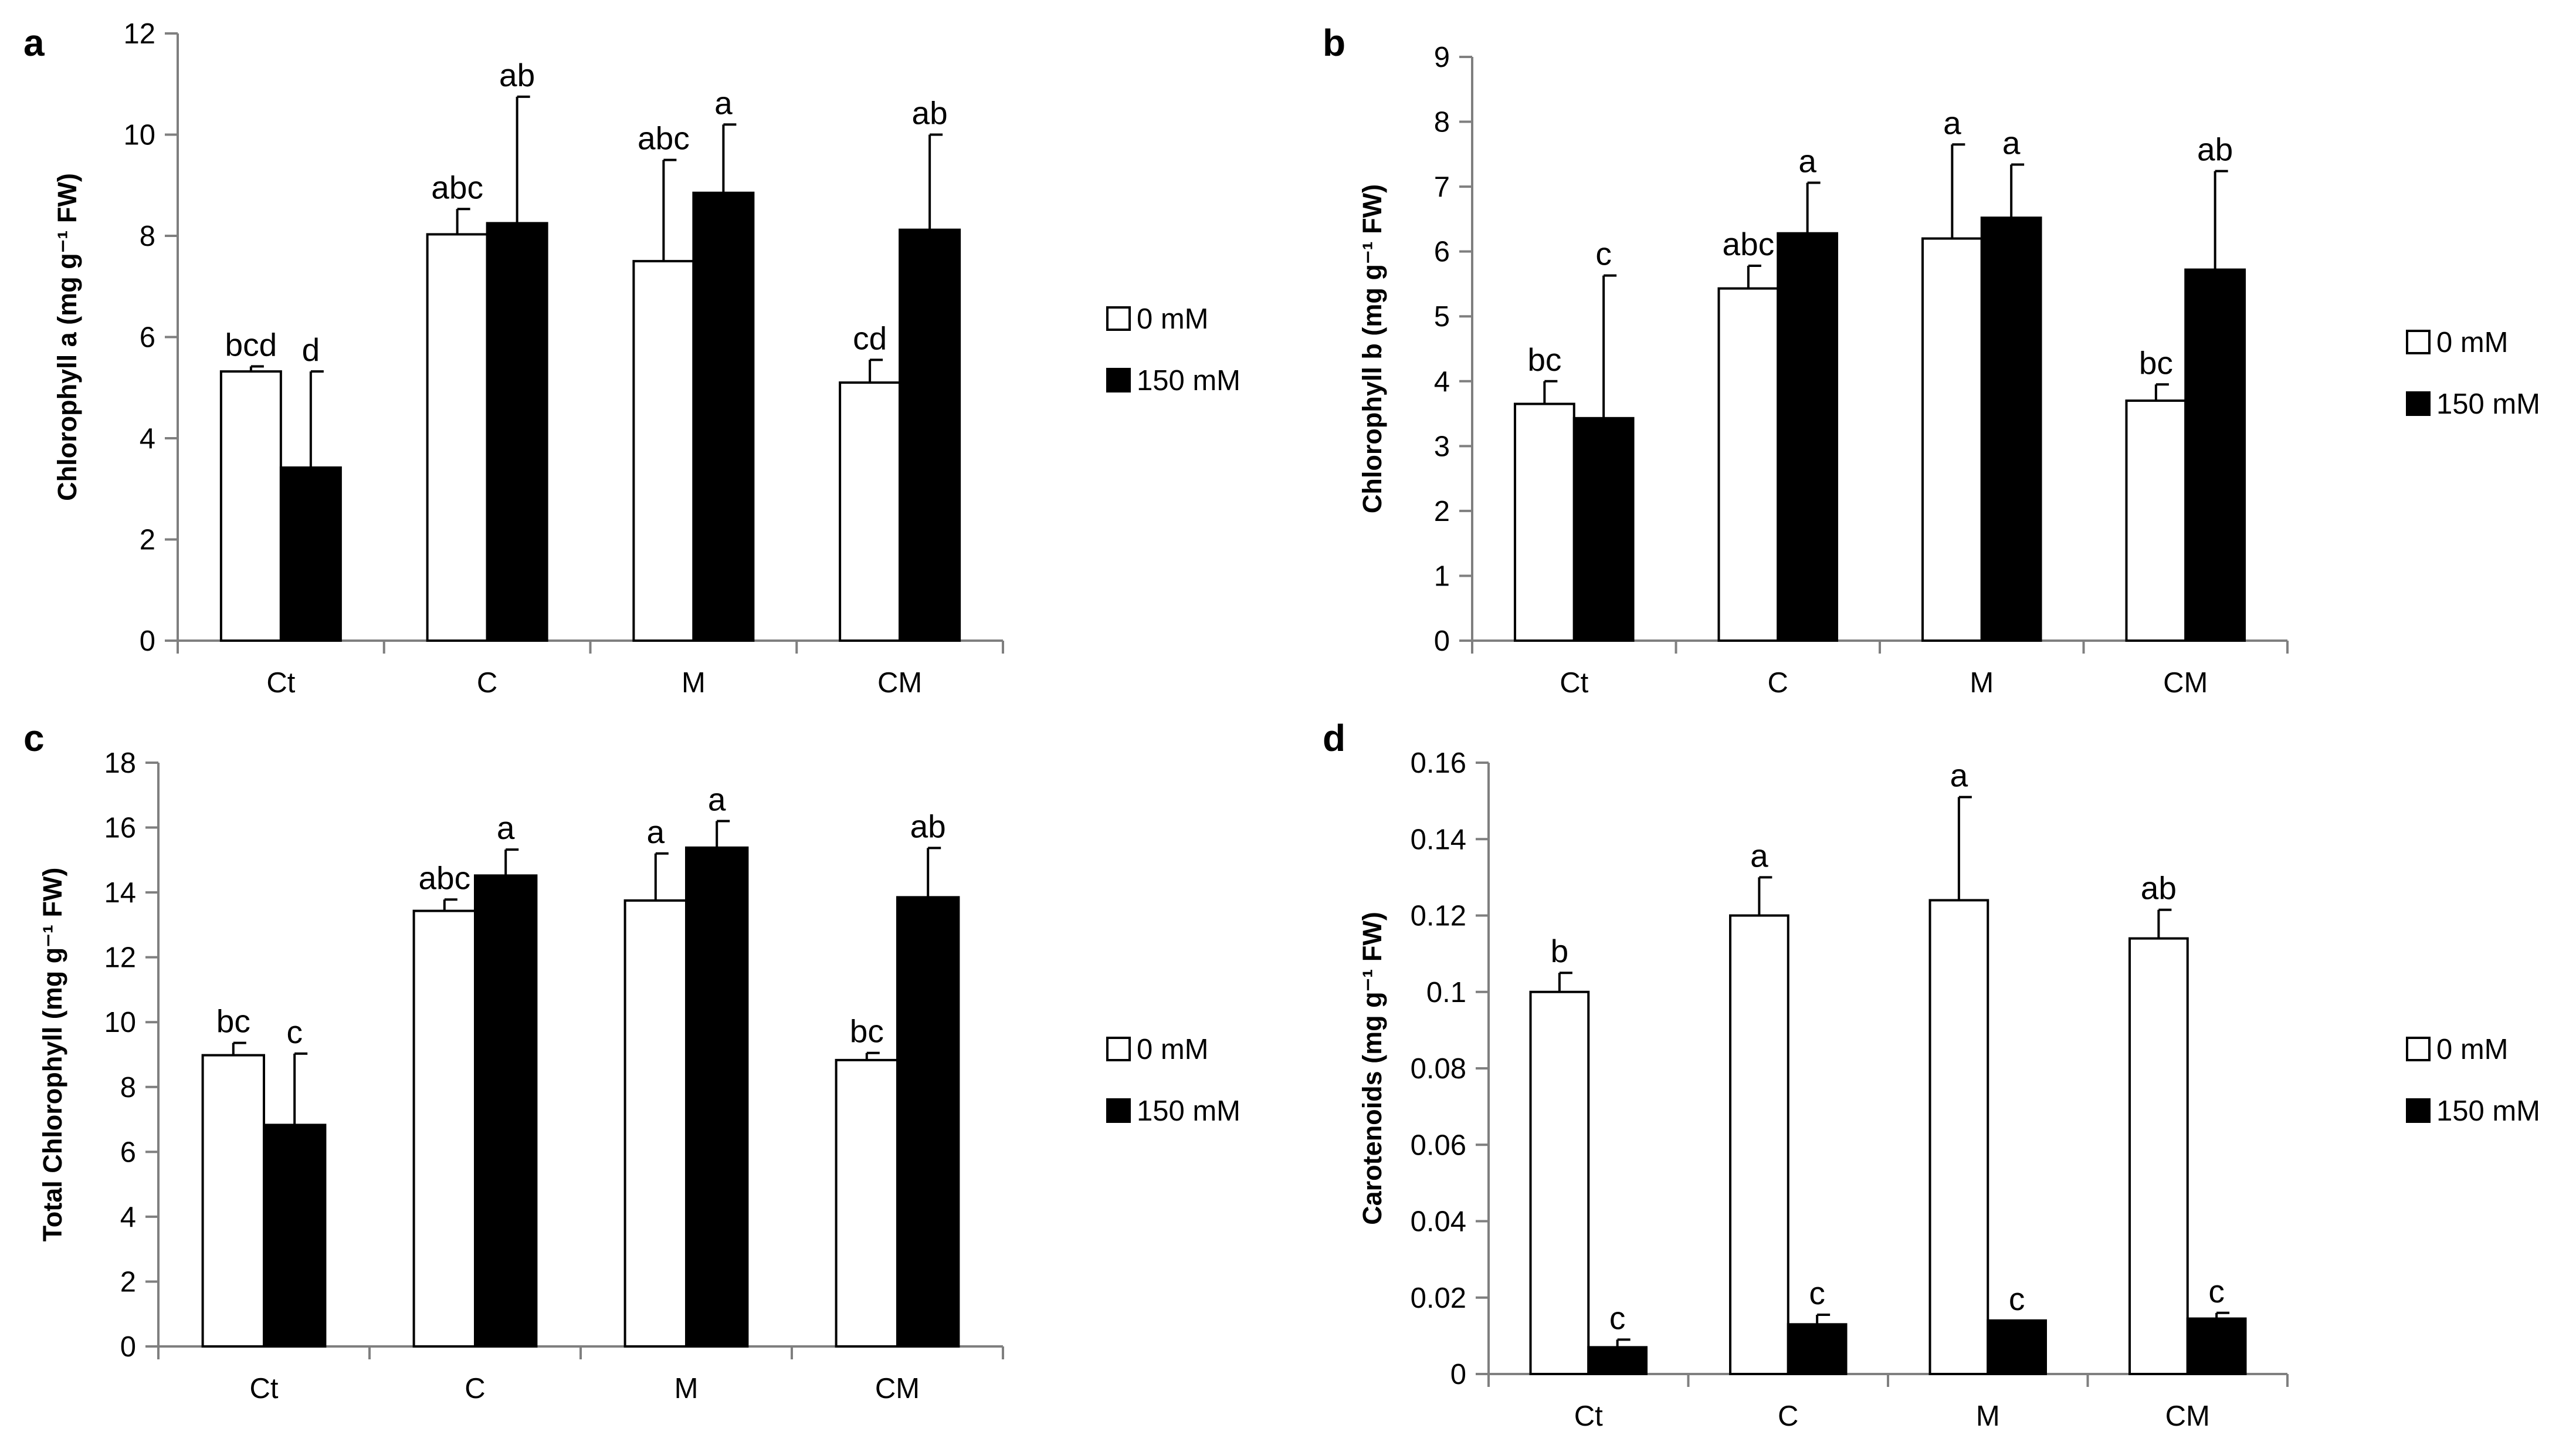 Image resolution: width=2576 pixels, height=1445 pixels. What do you see at coordinates (1118, 1110) in the screenshot?
I see `panel-c-legend-swatch-150mm` at bounding box center [1118, 1110].